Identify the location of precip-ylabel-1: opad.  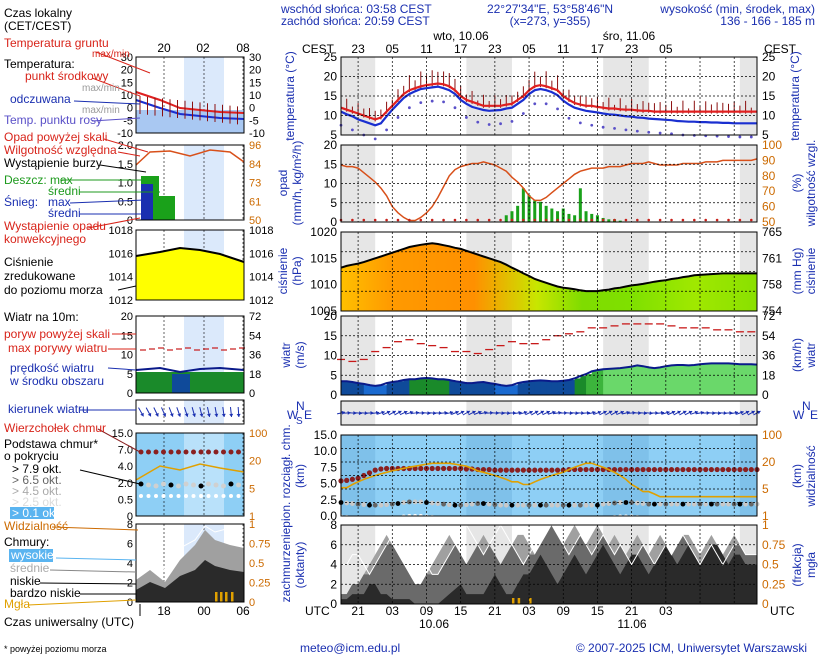
(283, 183).